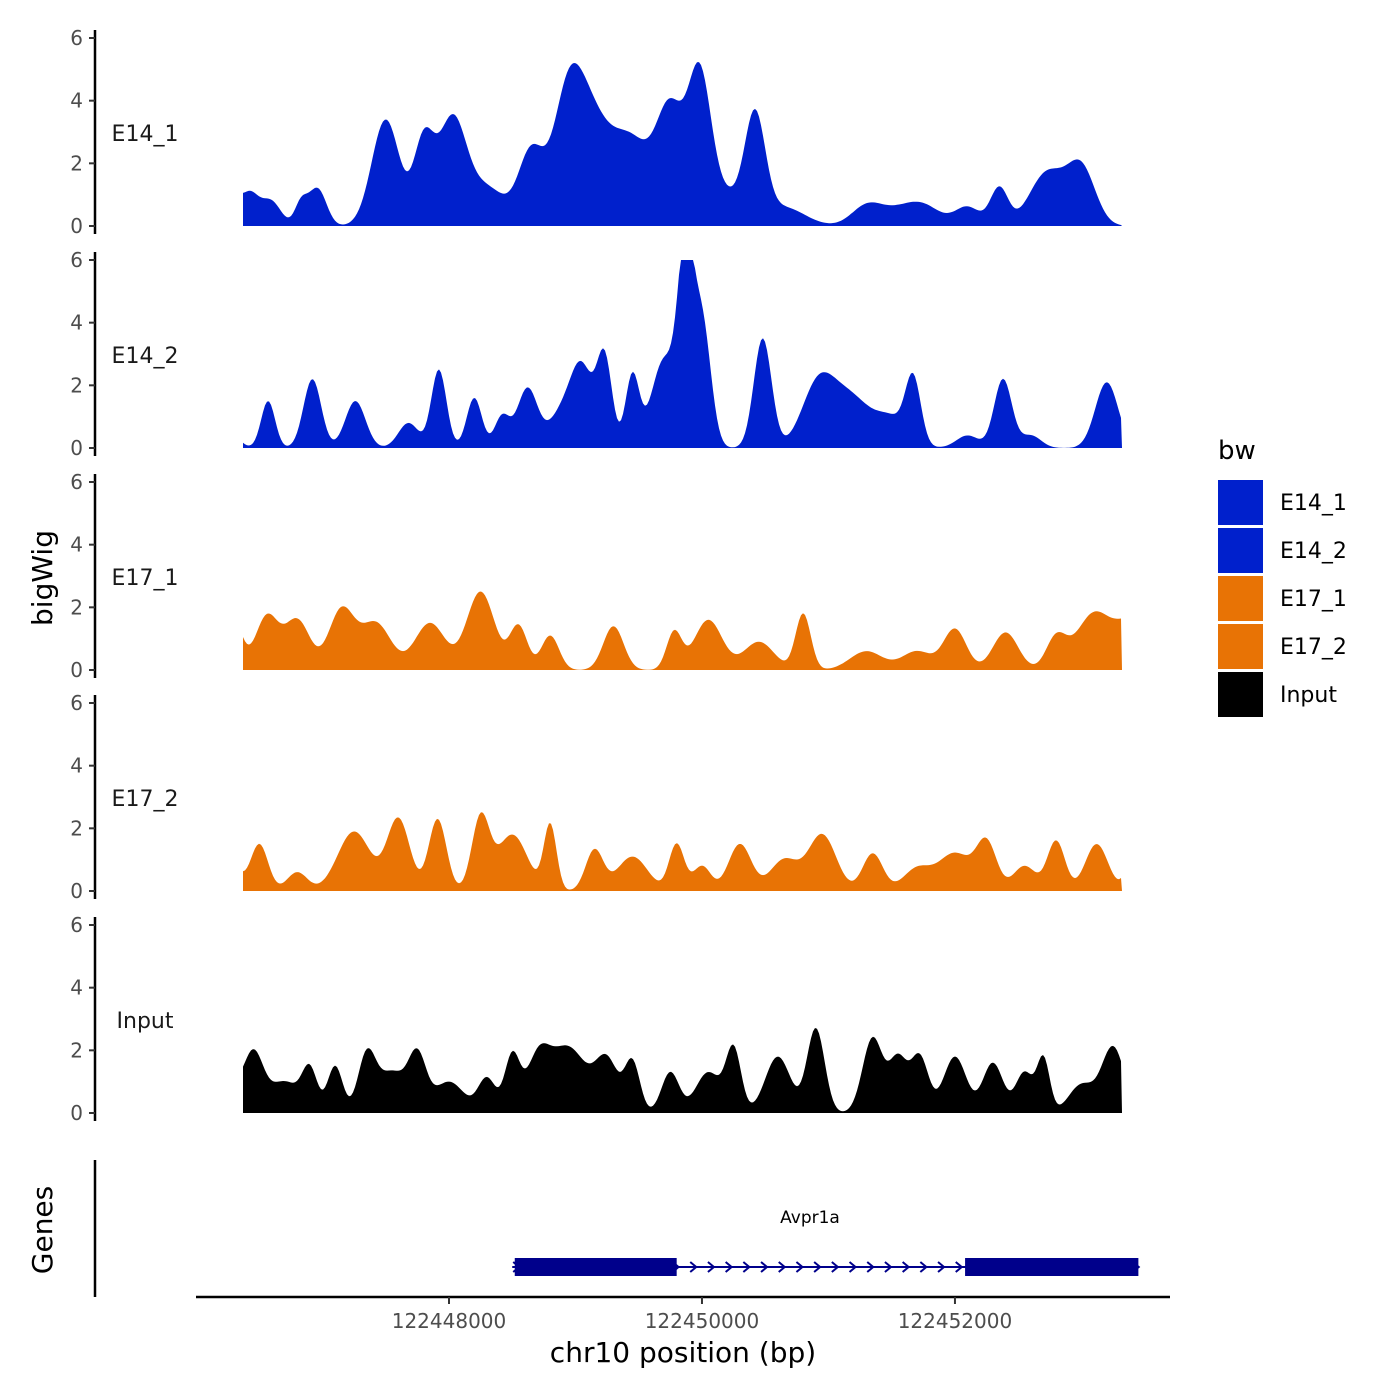 The image size is (1400, 1400). What do you see at coordinates (1313, 599) in the screenshot?
I see `legend-label: E17_1` at bounding box center [1313, 599].